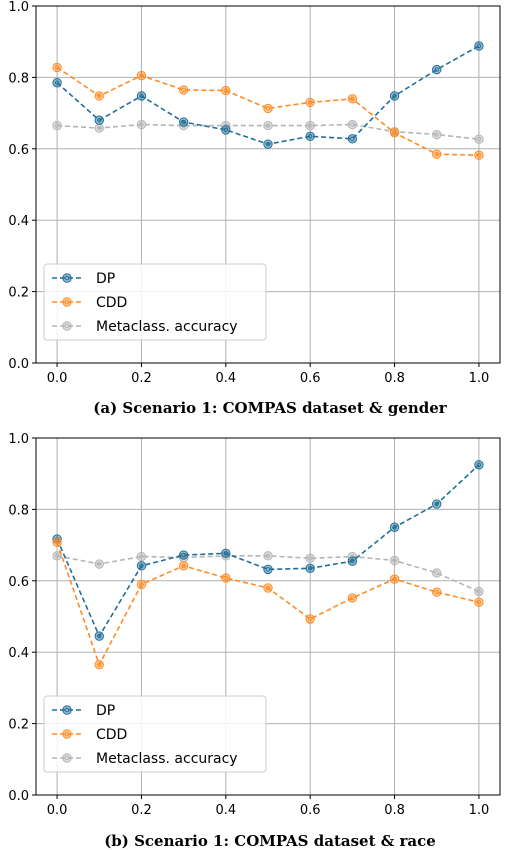 The width and height of the screenshot is (516, 850). What do you see at coordinates (105, 711) in the screenshot?
I see `legend-label: DP` at bounding box center [105, 711].